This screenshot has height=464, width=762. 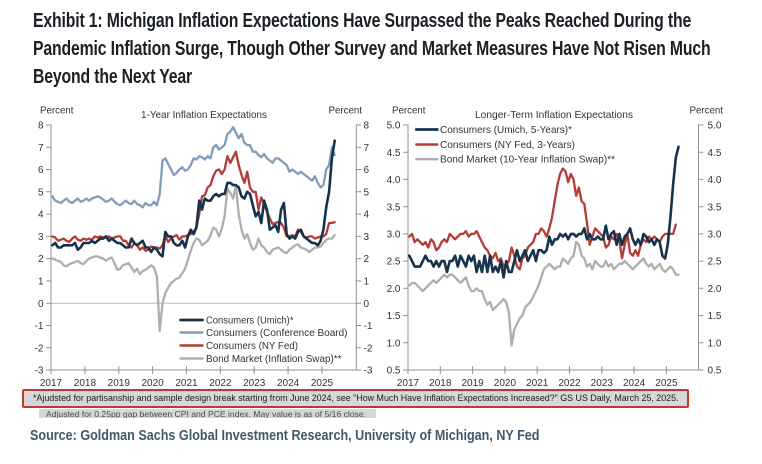 I want to click on svg-text: Consumers (NY Fed, 3-Years), so click(x=507, y=145).